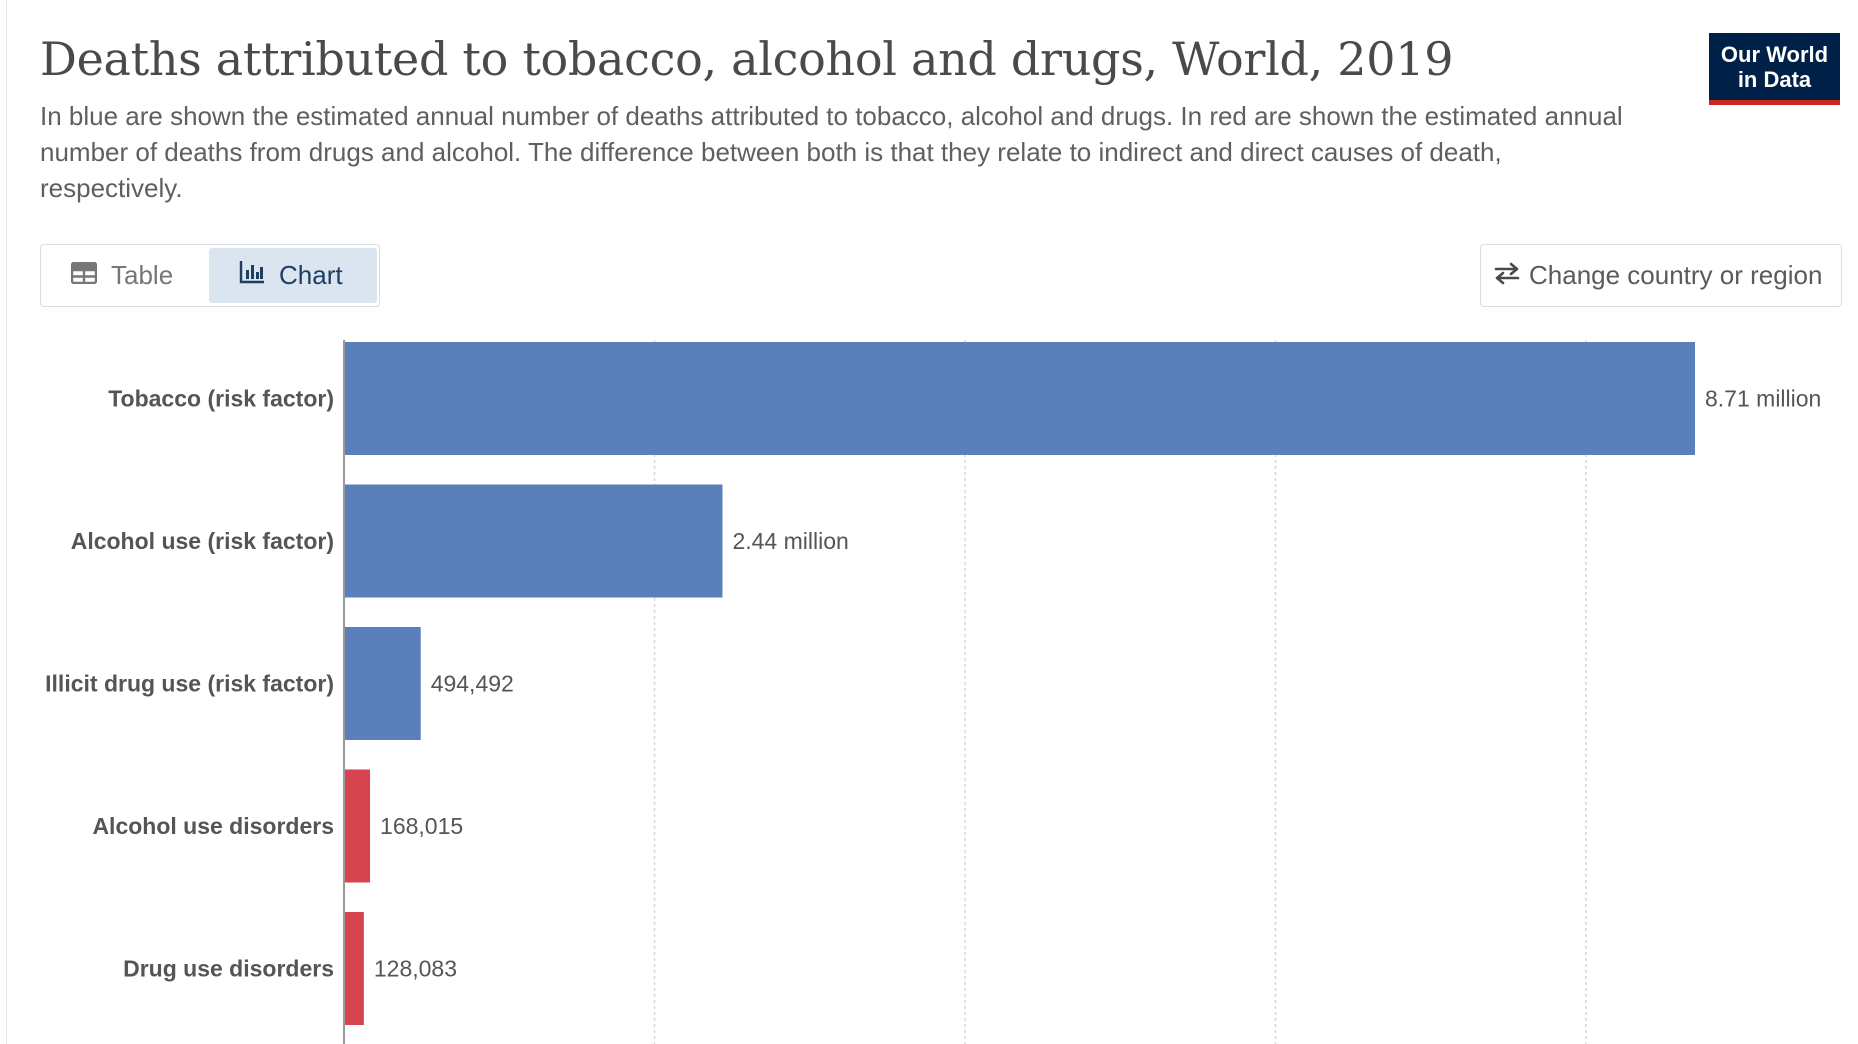  What do you see at coordinates (189, 684) in the screenshot?
I see `category-label: Illicit drug use (risk factor)` at bounding box center [189, 684].